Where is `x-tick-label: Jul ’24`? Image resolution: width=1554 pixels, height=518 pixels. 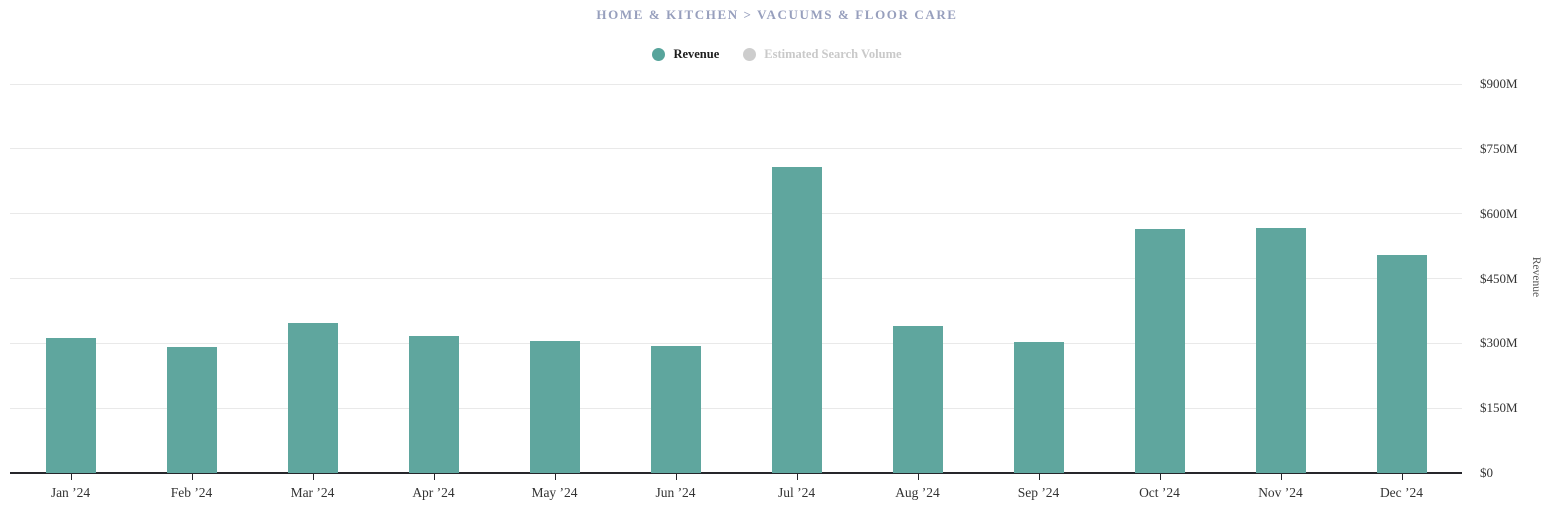
x-tick-label: Jul ’24 is located at coordinates (796, 492).